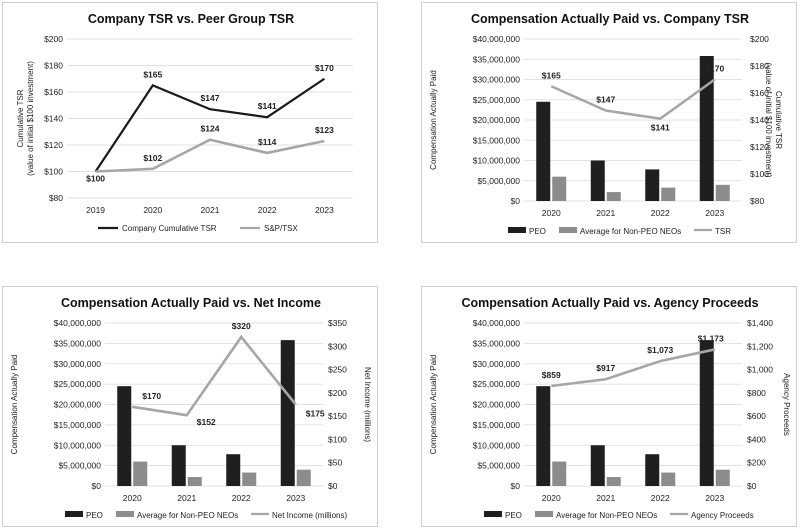 The width and height of the screenshot is (800, 529). I want to click on y2-tick-label: $160, so click(759, 93).